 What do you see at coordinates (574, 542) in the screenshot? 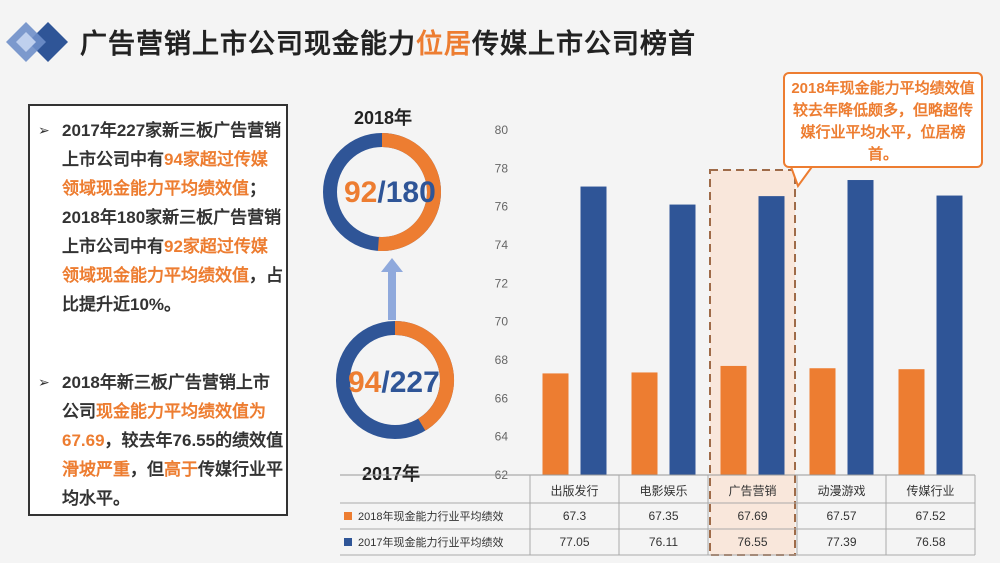
I see `table-cell-value: 77.05` at bounding box center [574, 542].